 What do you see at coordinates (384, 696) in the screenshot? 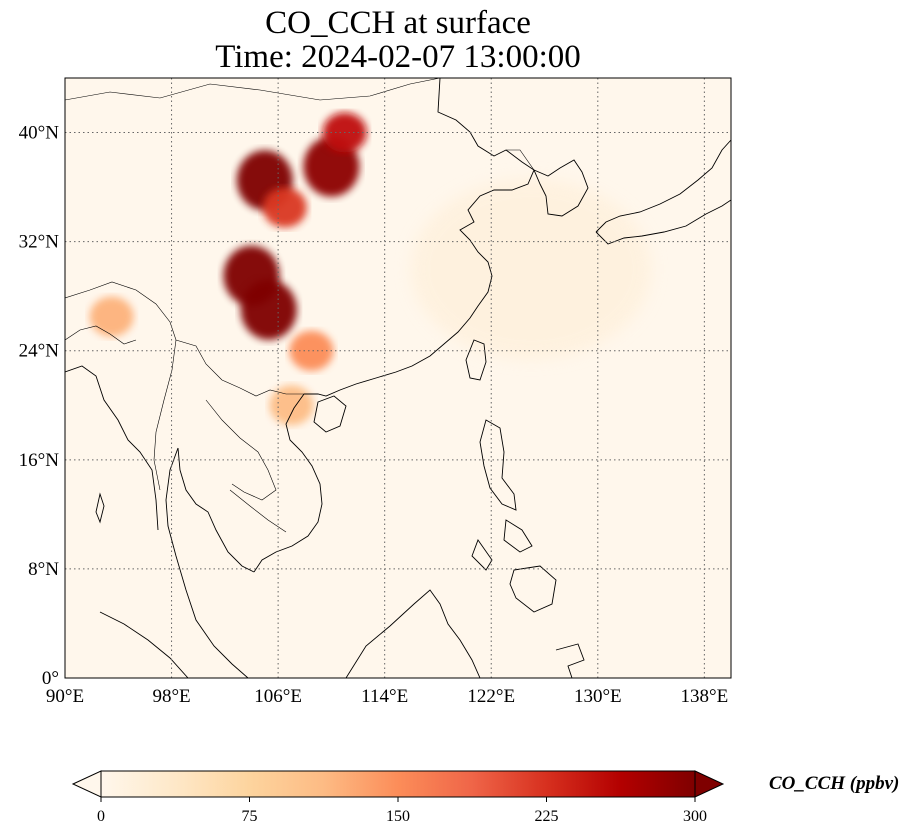
I see `x-tick-label: 114°E` at bounding box center [384, 696].